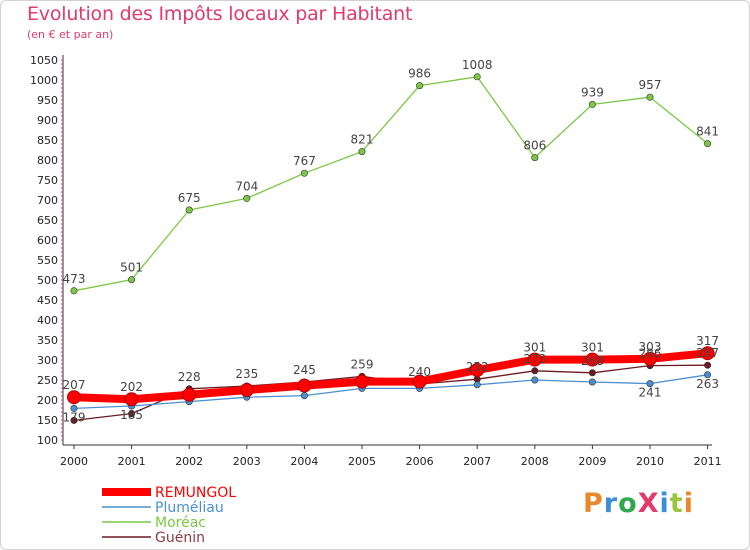 The height and width of the screenshot is (550, 750). What do you see at coordinates (391, 392) in the screenshot?
I see `series-line-pluméliau` at bounding box center [391, 392].